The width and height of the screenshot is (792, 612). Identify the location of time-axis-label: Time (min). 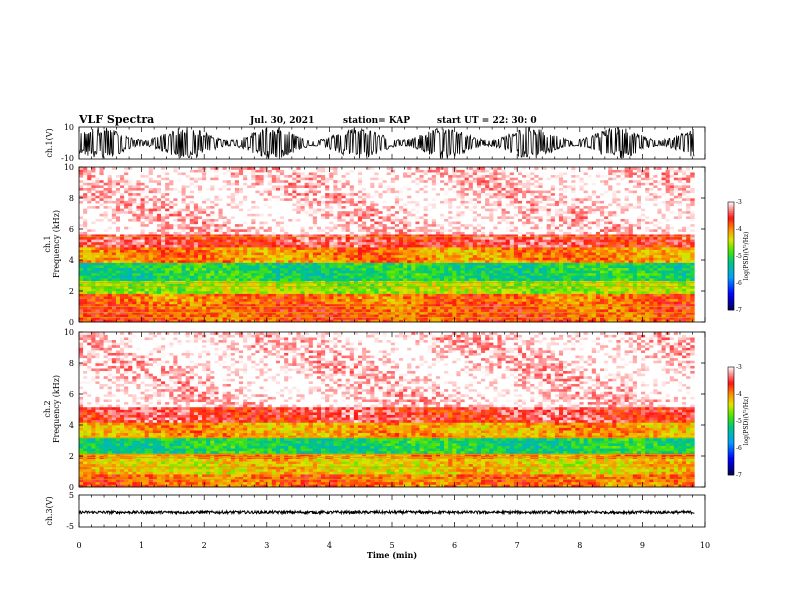
(392, 555).